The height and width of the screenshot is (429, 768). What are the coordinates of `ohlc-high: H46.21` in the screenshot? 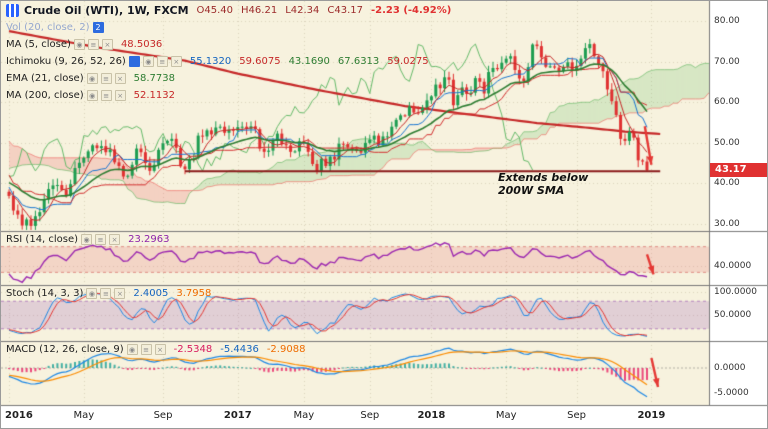 It's located at (259, 10).